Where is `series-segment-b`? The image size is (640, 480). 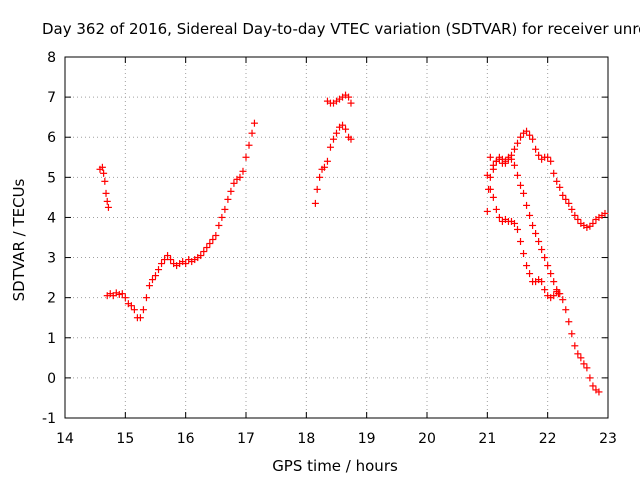
series-segment-b is located at coordinates (180, 220).